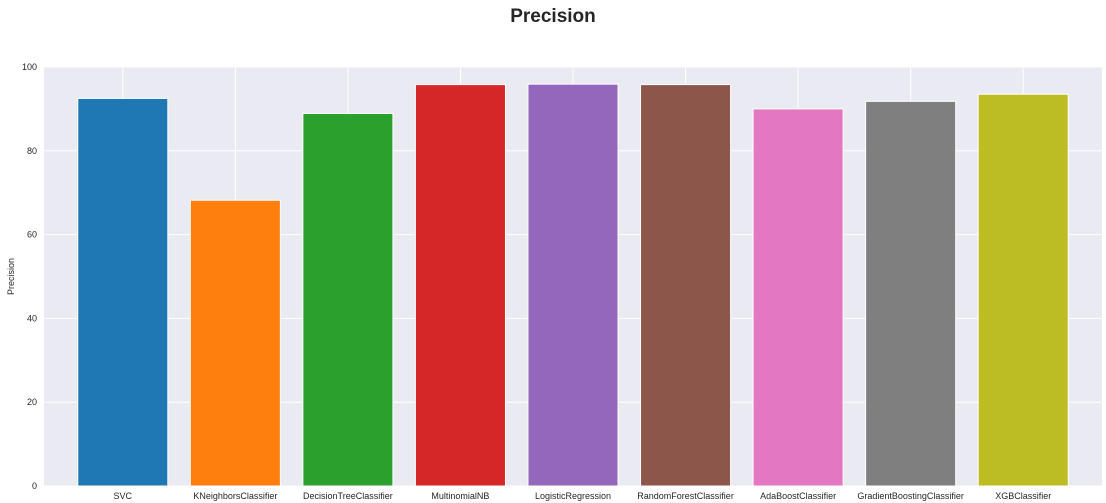 The height and width of the screenshot is (503, 1106). What do you see at coordinates (235, 343) in the screenshot?
I see `bar-kneighborsclassifier` at bounding box center [235, 343].